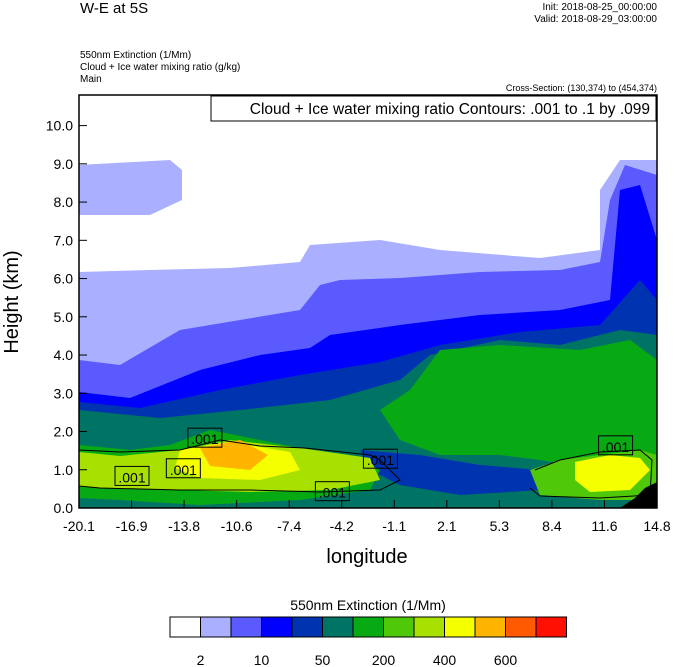  Describe the element at coordinates (445, 659) in the screenshot. I see `colorbar-label: 400` at that location.